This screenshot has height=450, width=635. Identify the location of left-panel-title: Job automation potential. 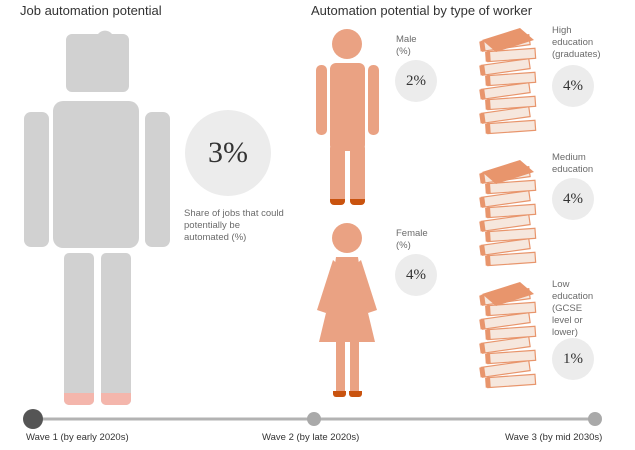
(91, 10).